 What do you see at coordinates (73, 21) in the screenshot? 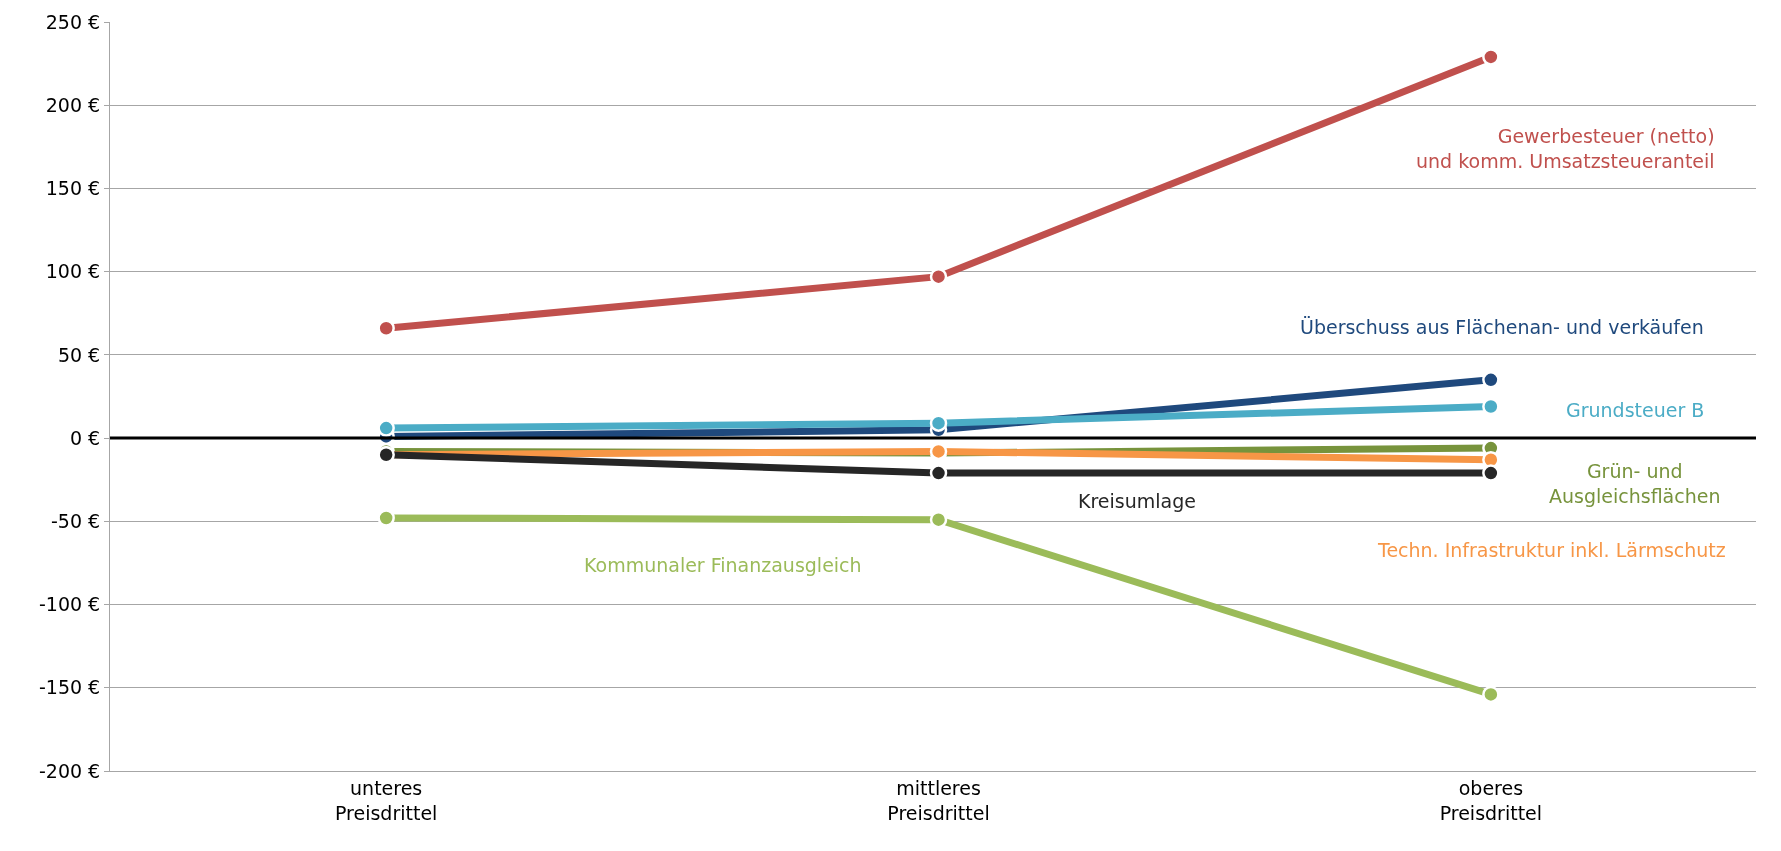
I see `y-tick-label: 250 €` at bounding box center [73, 21].